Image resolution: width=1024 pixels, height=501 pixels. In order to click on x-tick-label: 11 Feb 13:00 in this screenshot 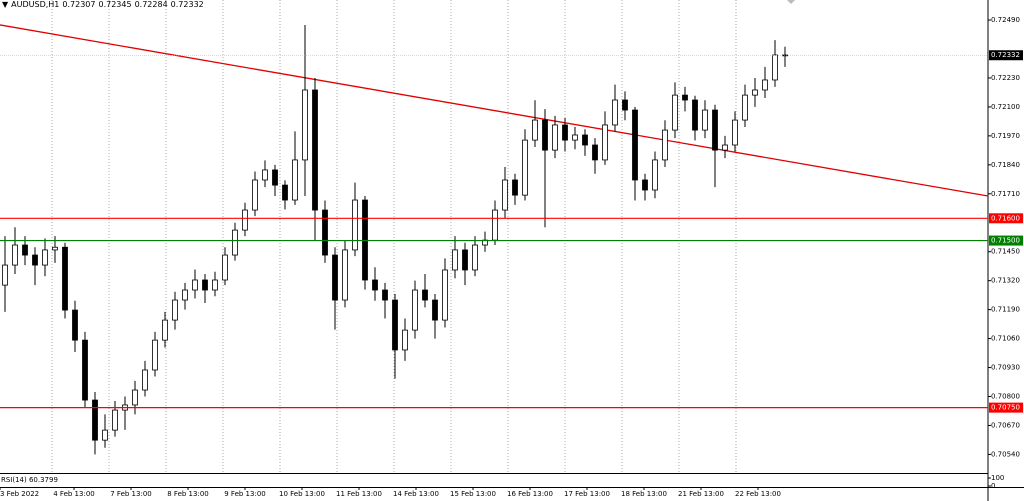, I will do `click(359, 494)`.